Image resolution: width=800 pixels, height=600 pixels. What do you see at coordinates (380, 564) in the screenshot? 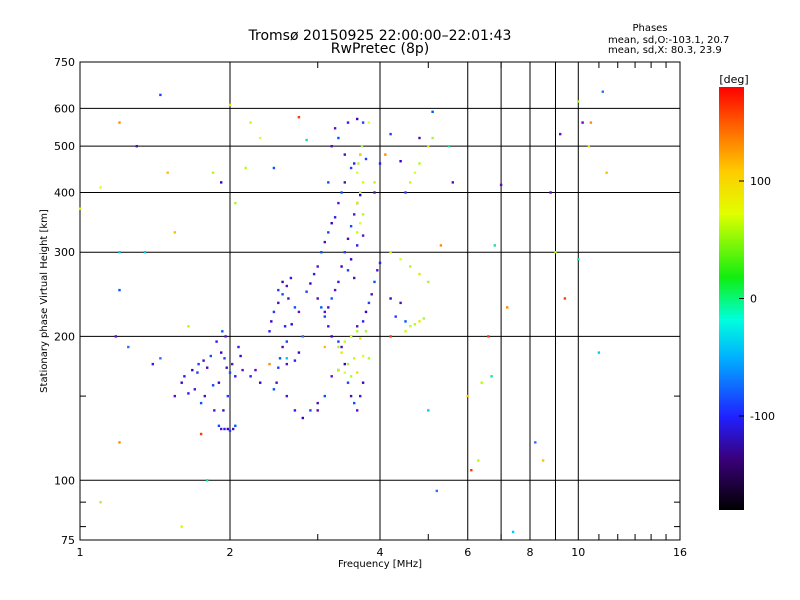
I see `x-axis-label: Frequency [MHz]` at bounding box center [380, 564].